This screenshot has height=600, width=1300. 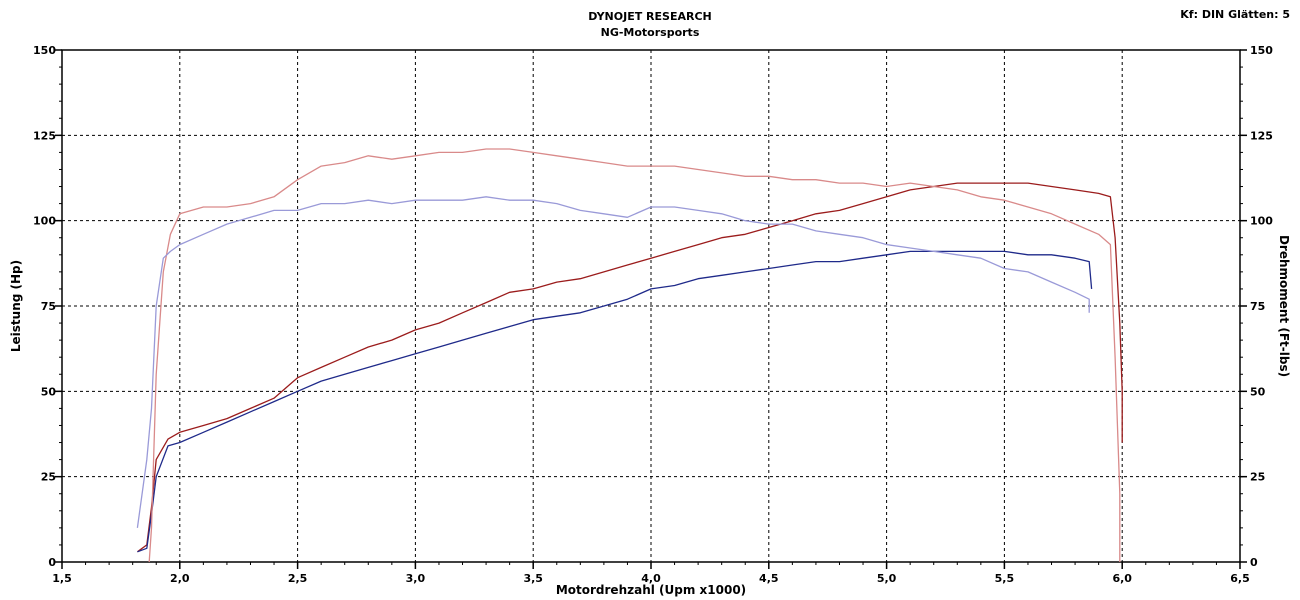 What do you see at coordinates (48, 477) in the screenshot?
I see `y-left-tick-label: 25` at bounding box center [48, 477].